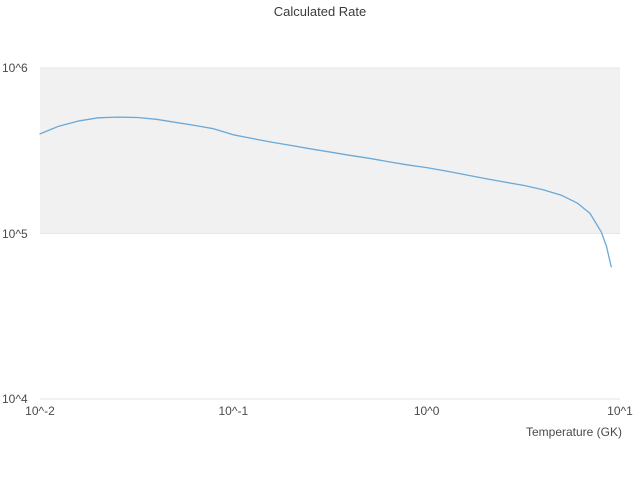 This screenshot has height=480, width=640. I want to click on y-tick-label: 10^6, so click(15, 68).